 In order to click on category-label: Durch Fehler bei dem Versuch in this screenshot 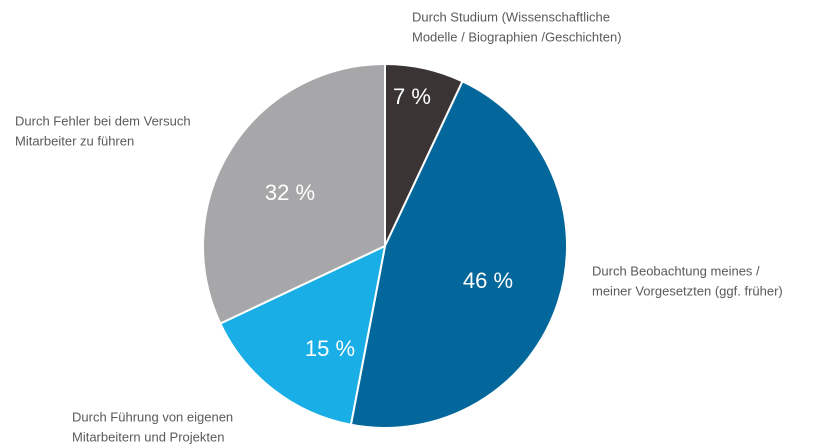, I will do `click(103, 120)`.